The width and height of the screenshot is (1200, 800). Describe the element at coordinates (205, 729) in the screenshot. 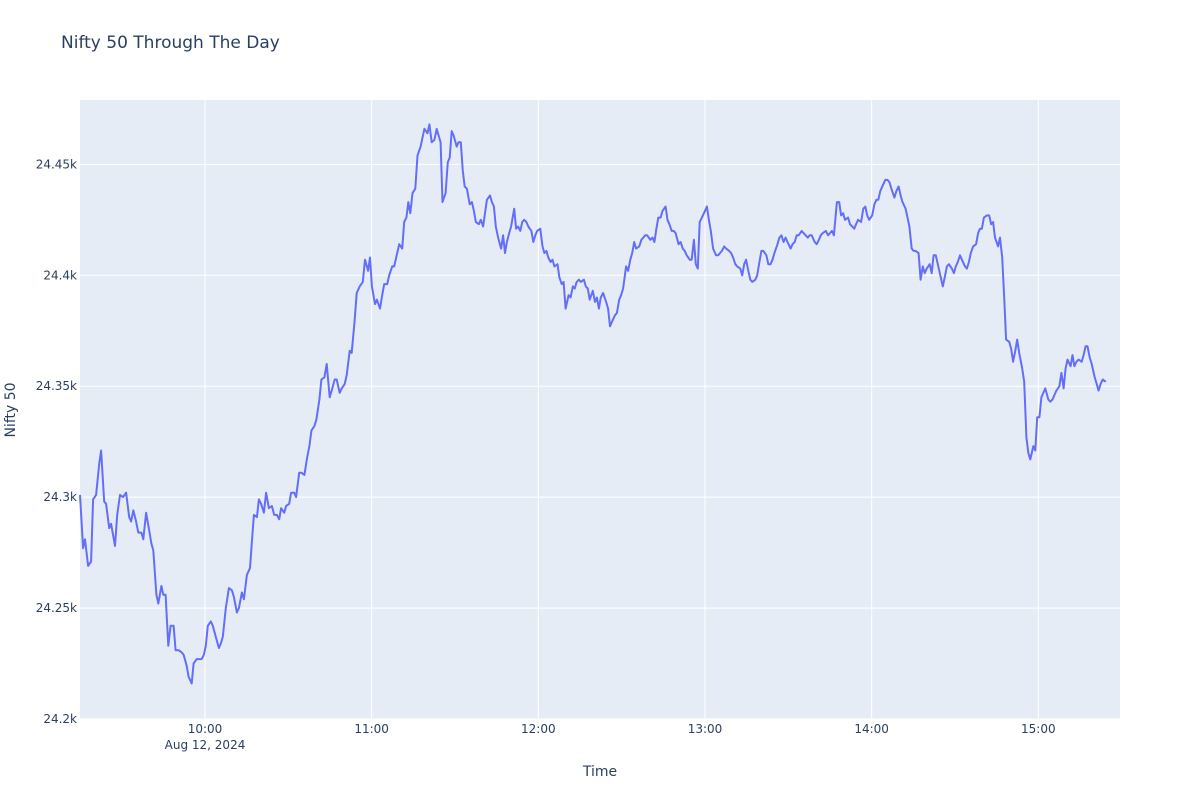

I see `x-tick-label: 10:00` at that location.